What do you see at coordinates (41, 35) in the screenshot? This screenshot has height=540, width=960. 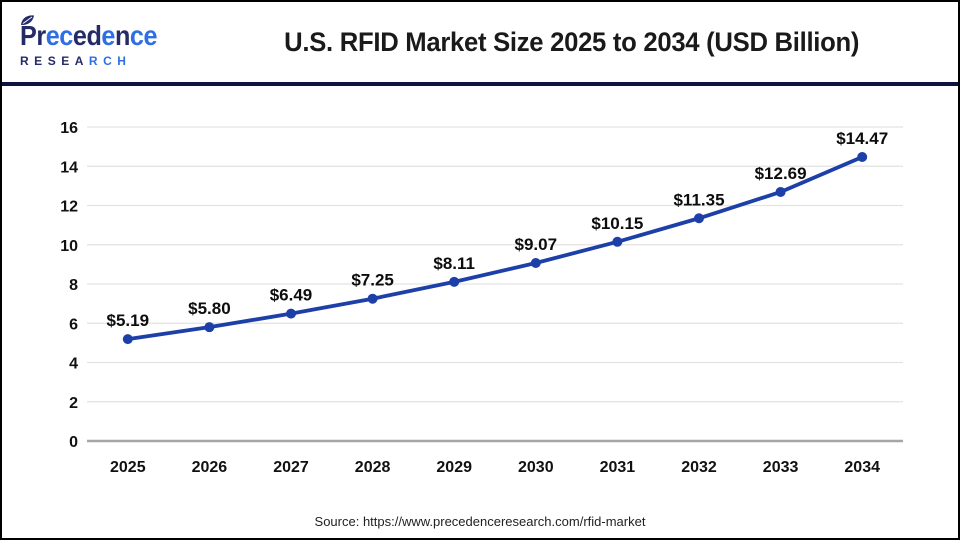 I see `logo-letter: r` at bounding box center [41, 35].